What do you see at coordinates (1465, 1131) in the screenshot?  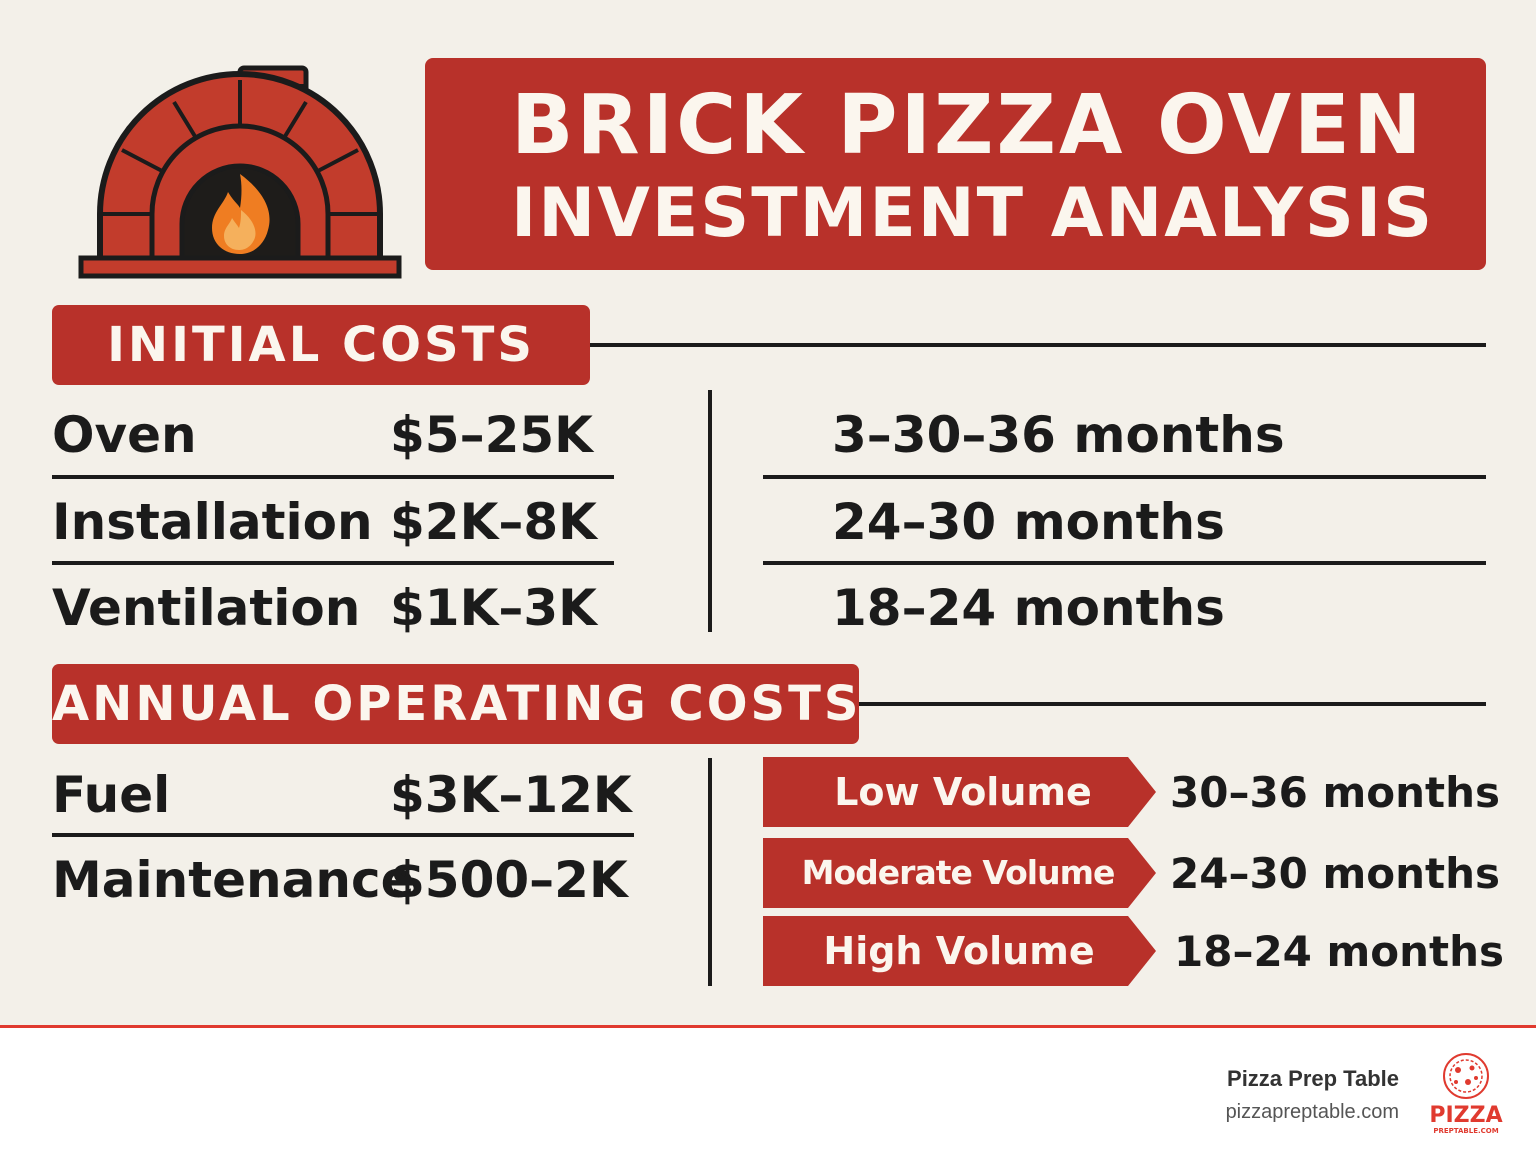 I see `logo-subtext: PREPTABLE.COM` at bounding box center [1465, 1131].